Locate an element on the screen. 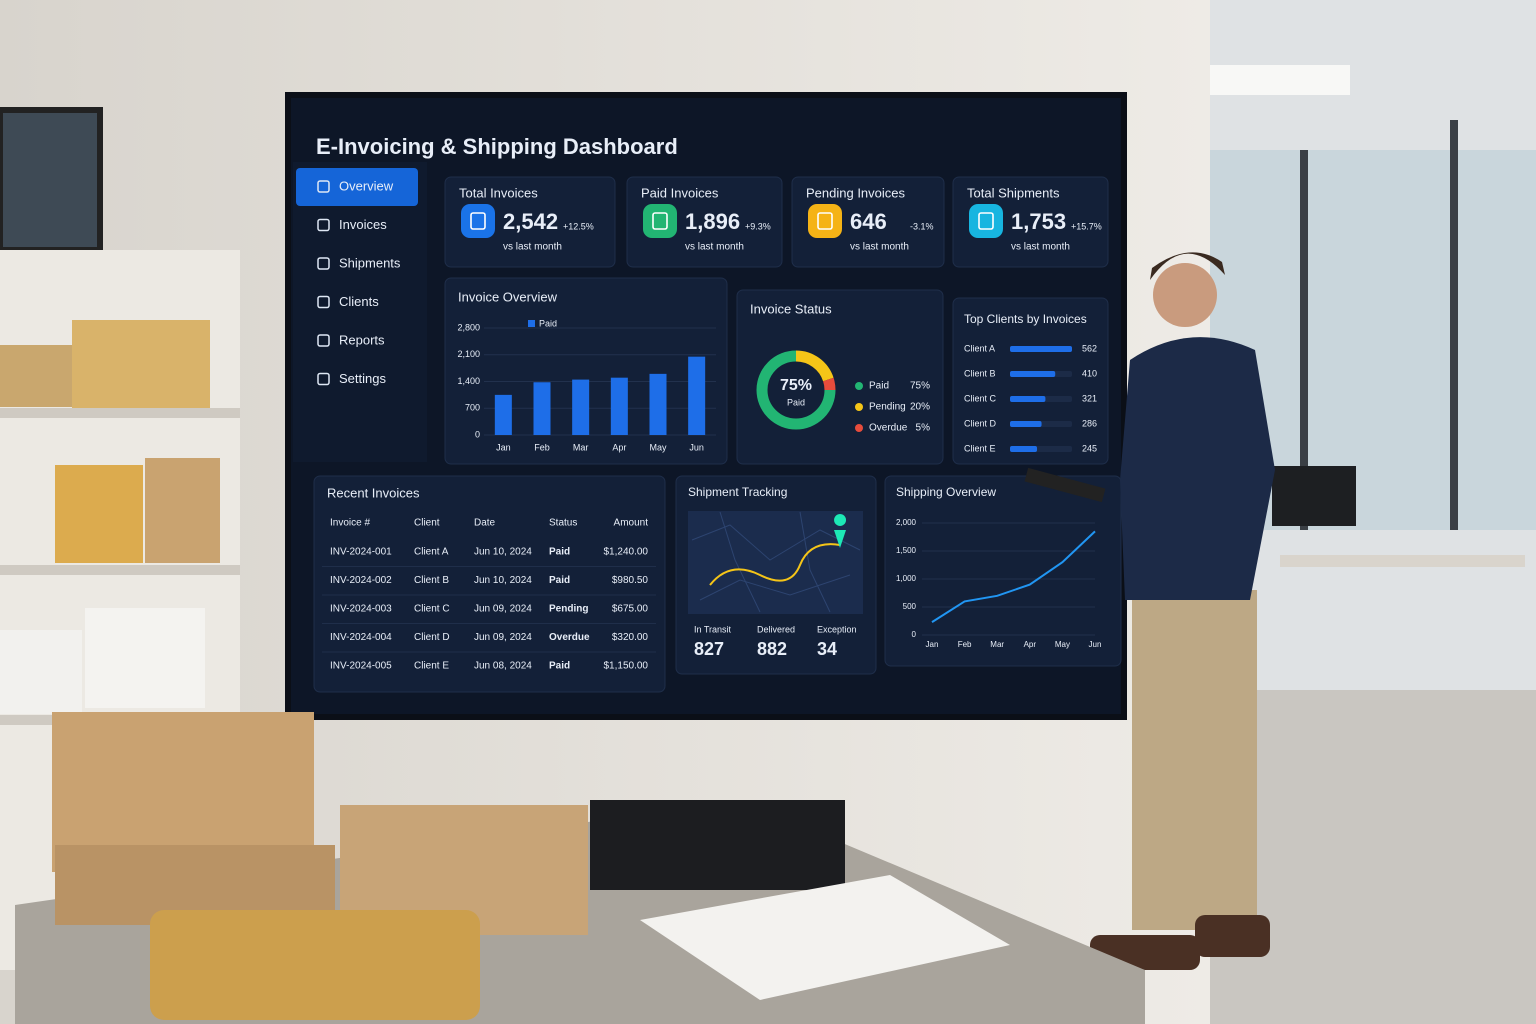  value-label: 321 is located at coordinates (1089, 398).